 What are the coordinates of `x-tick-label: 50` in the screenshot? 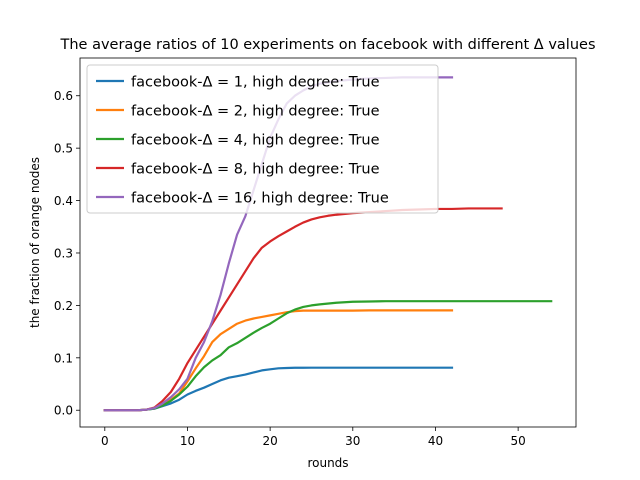 It's located at (517, 441).